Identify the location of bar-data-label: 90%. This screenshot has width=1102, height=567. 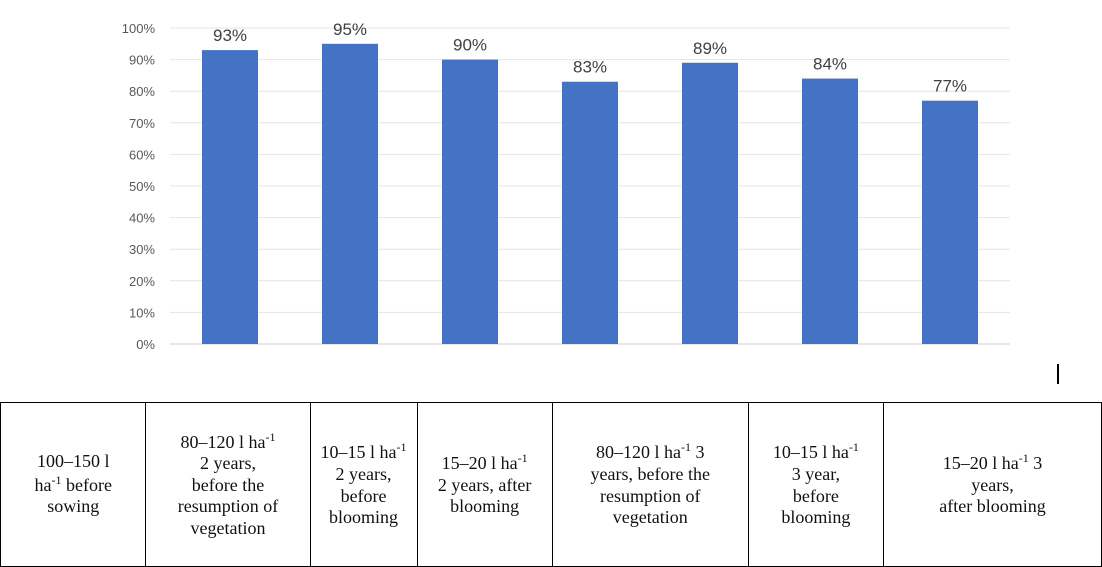
(470, 45).